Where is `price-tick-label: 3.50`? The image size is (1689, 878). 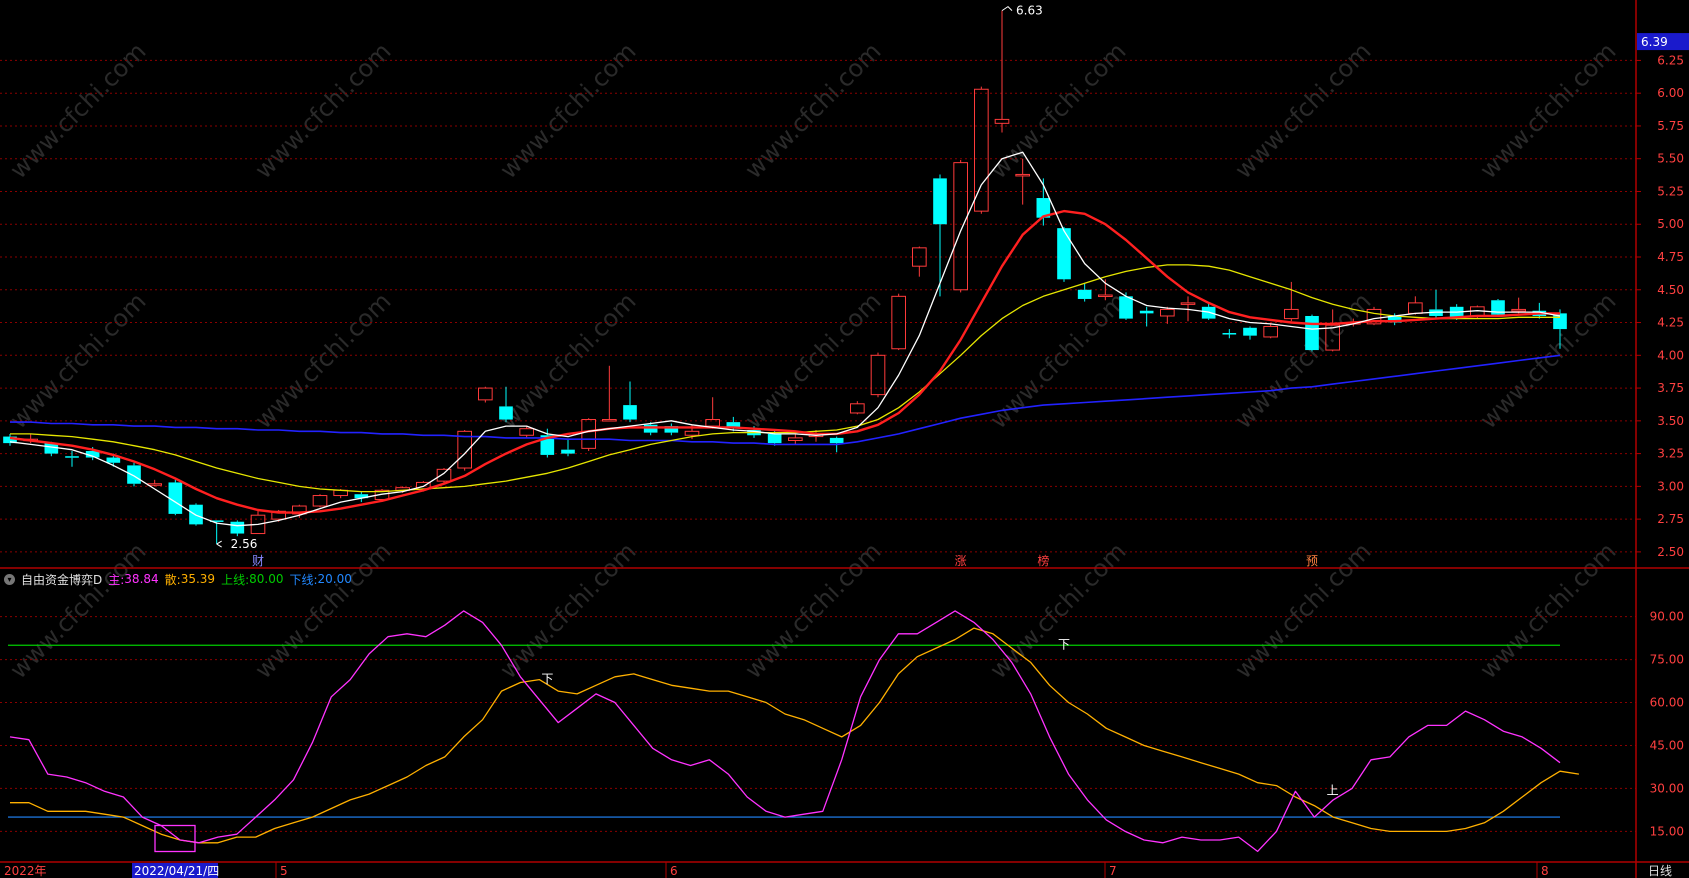 price-tick-label: 3.50 is located at coordinates (1670, 421).